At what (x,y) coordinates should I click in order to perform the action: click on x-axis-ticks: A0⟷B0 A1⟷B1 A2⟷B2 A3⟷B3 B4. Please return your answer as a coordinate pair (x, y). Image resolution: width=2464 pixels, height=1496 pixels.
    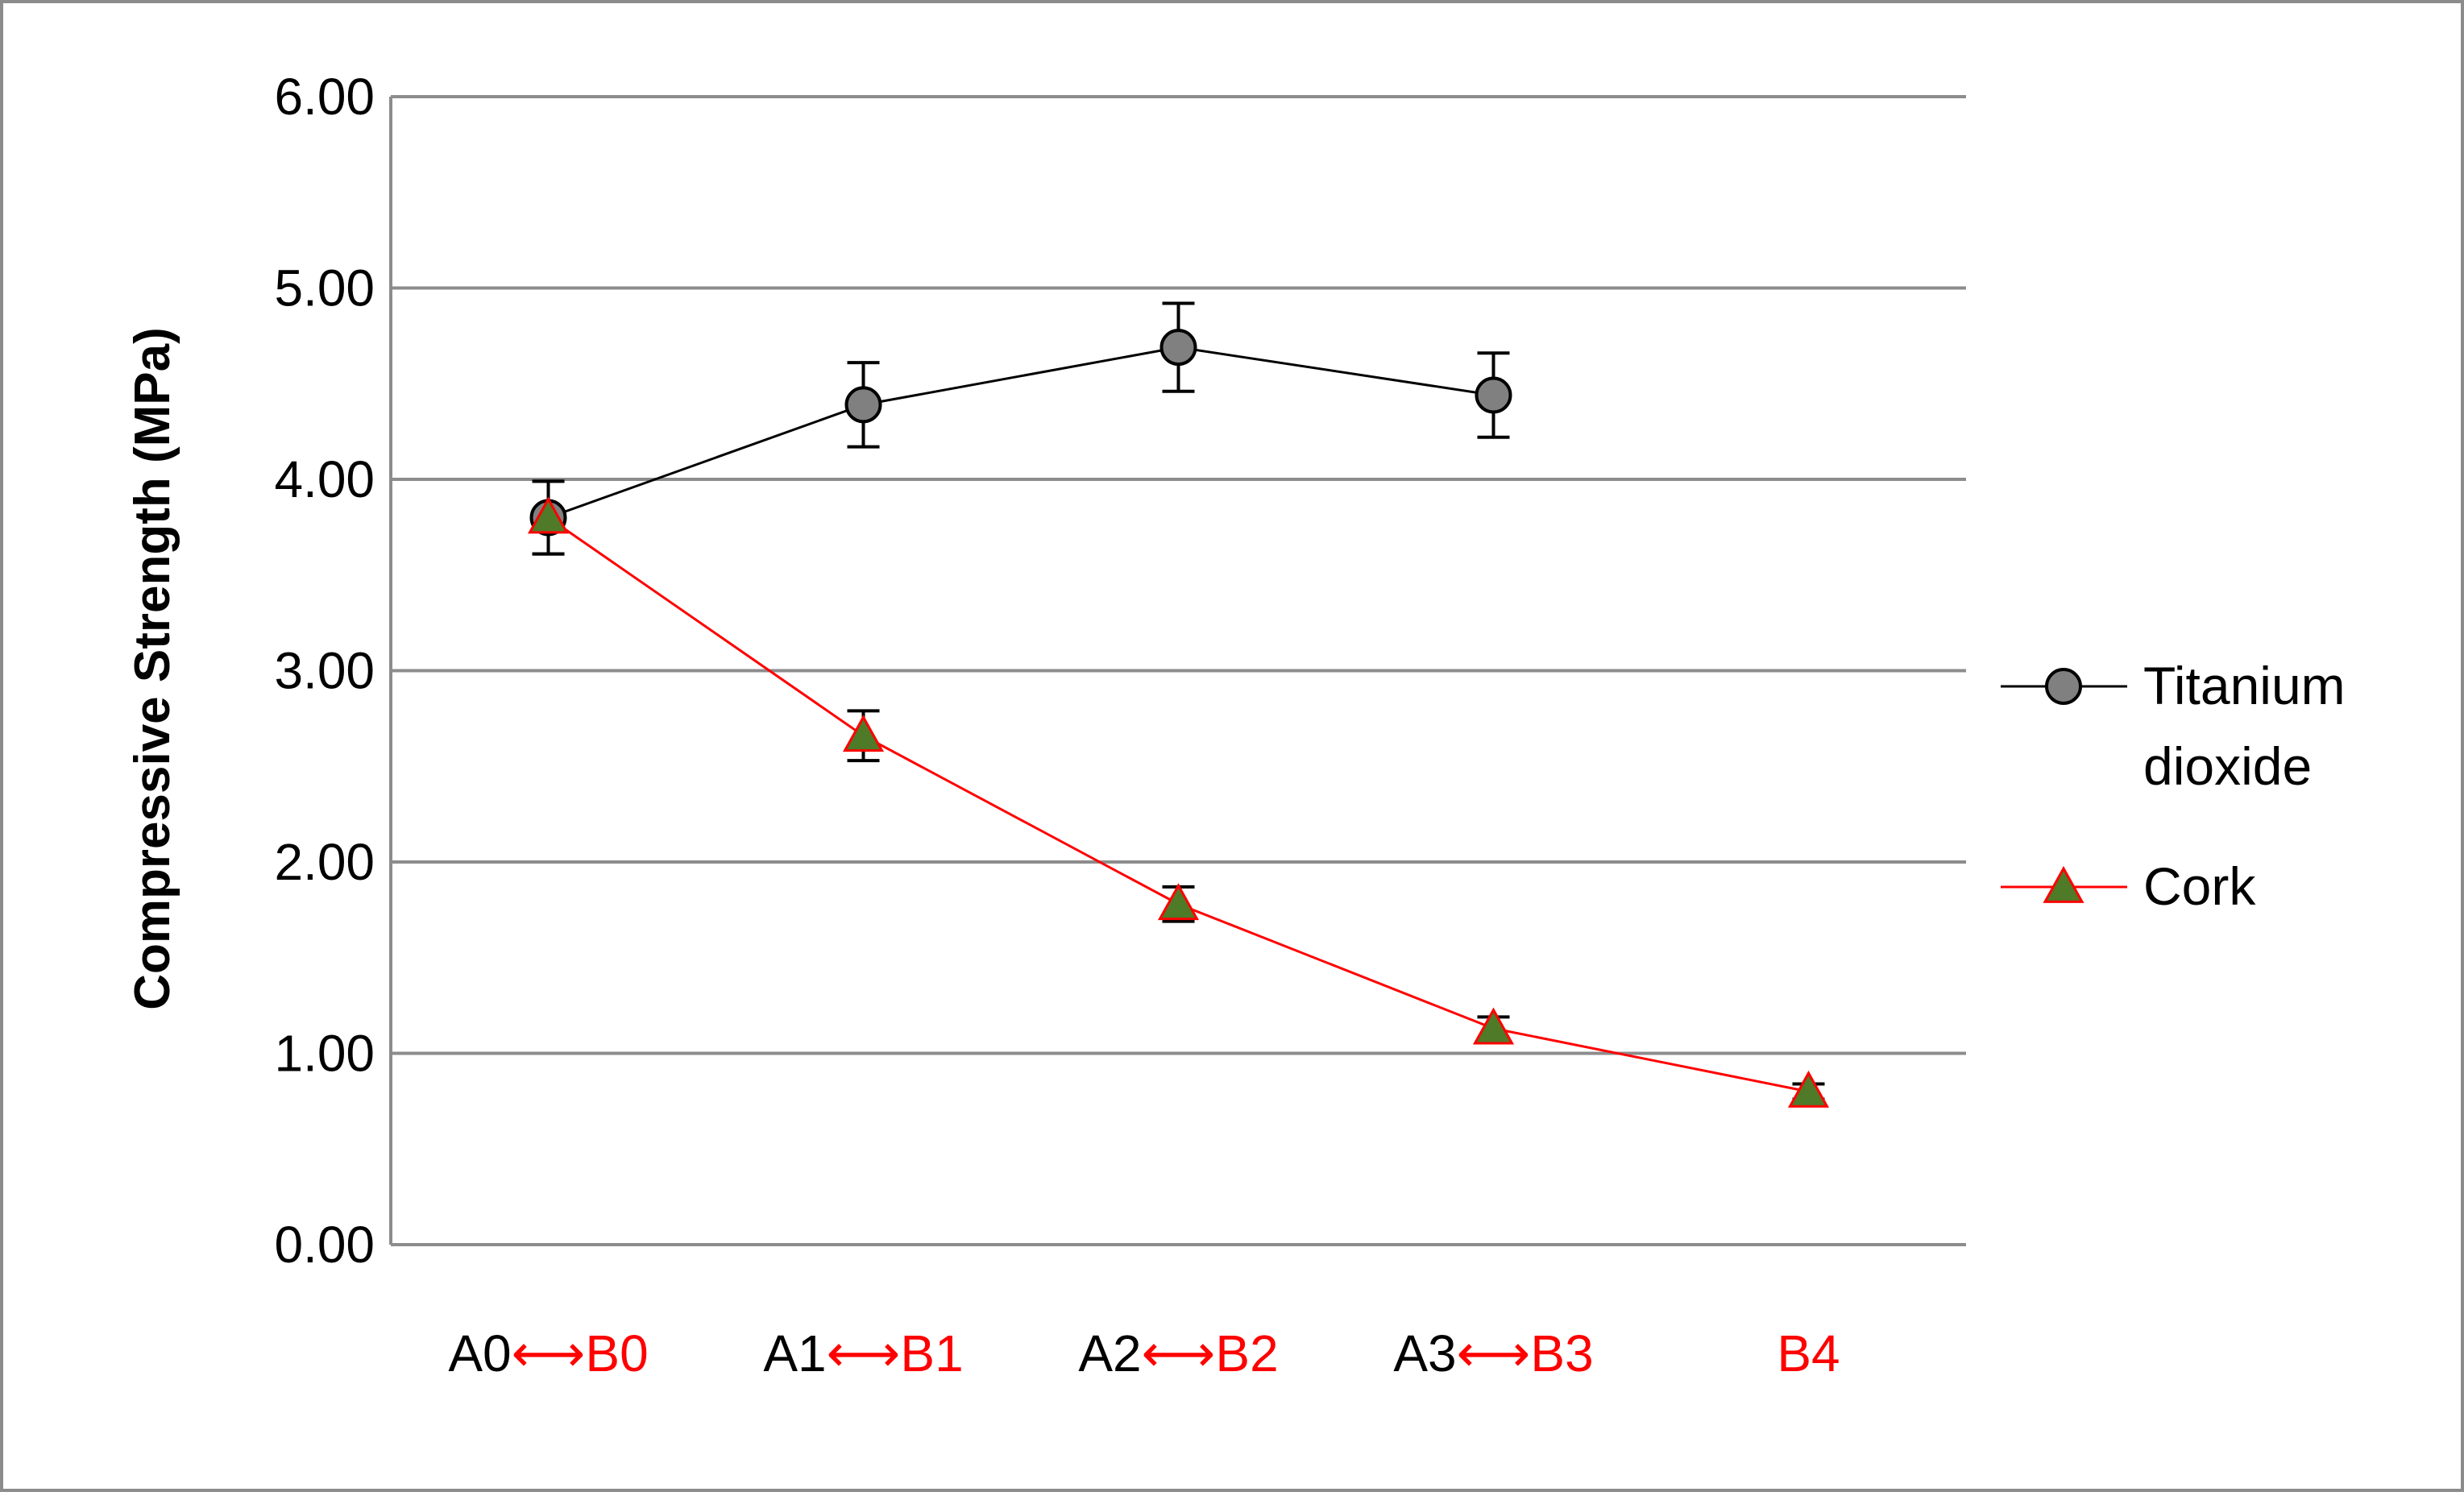
    Looking at the image, I should click on (1144, 1353).